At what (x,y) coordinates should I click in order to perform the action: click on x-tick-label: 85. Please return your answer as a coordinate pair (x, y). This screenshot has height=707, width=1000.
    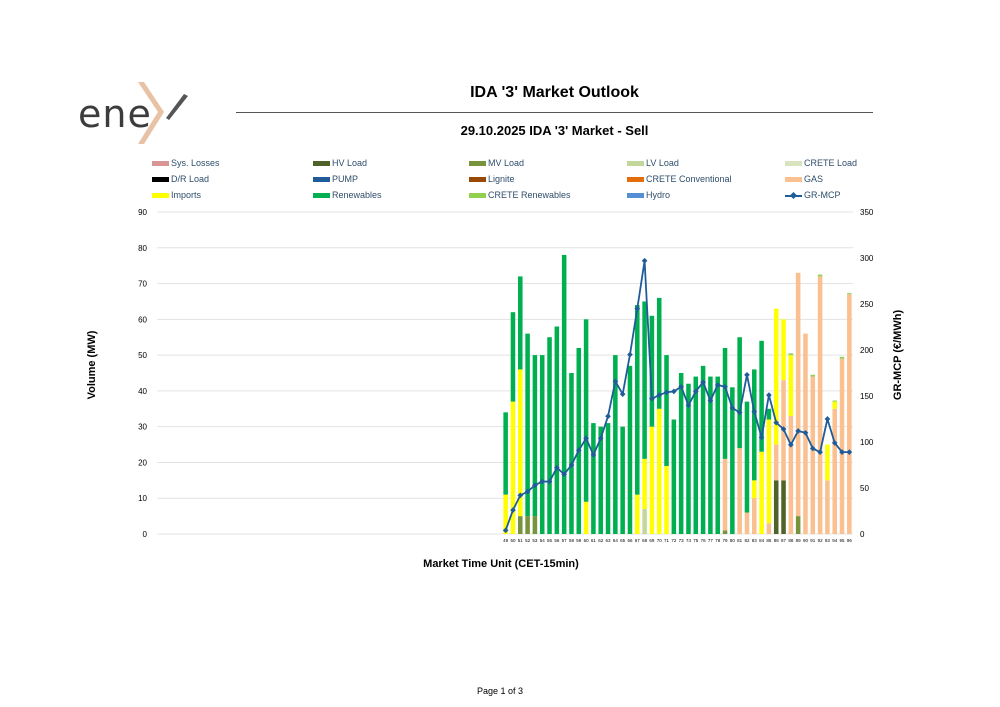
    Looking at the image, I should click on (769, 540).